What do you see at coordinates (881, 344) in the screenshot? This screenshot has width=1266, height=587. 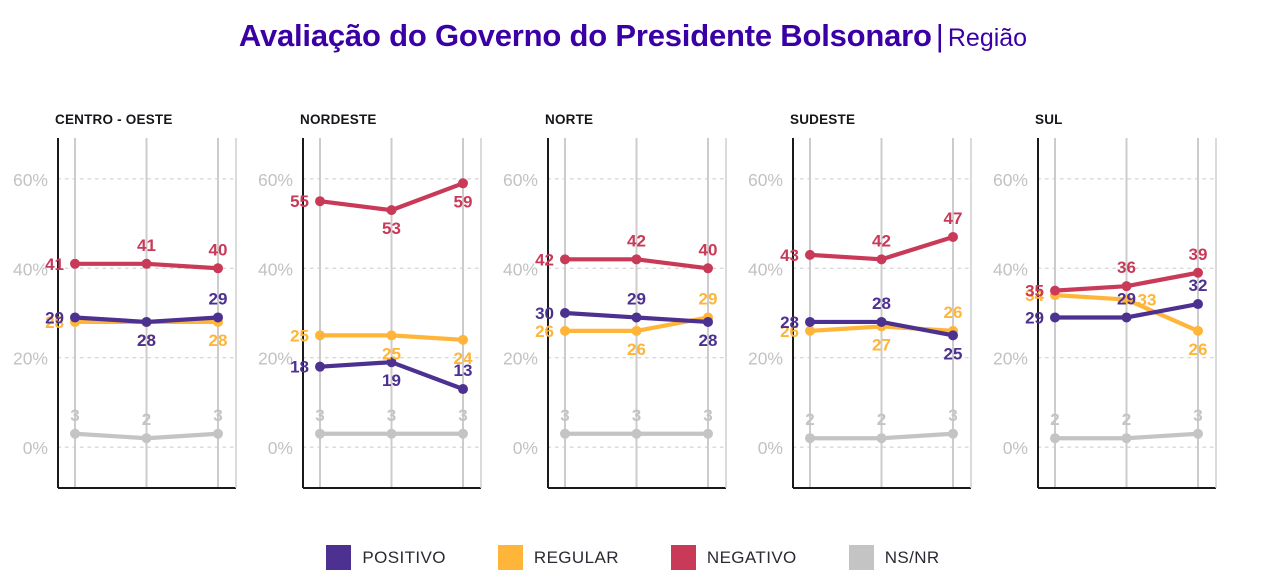 I see `data-label: 27` at bounding box center [881, 344].